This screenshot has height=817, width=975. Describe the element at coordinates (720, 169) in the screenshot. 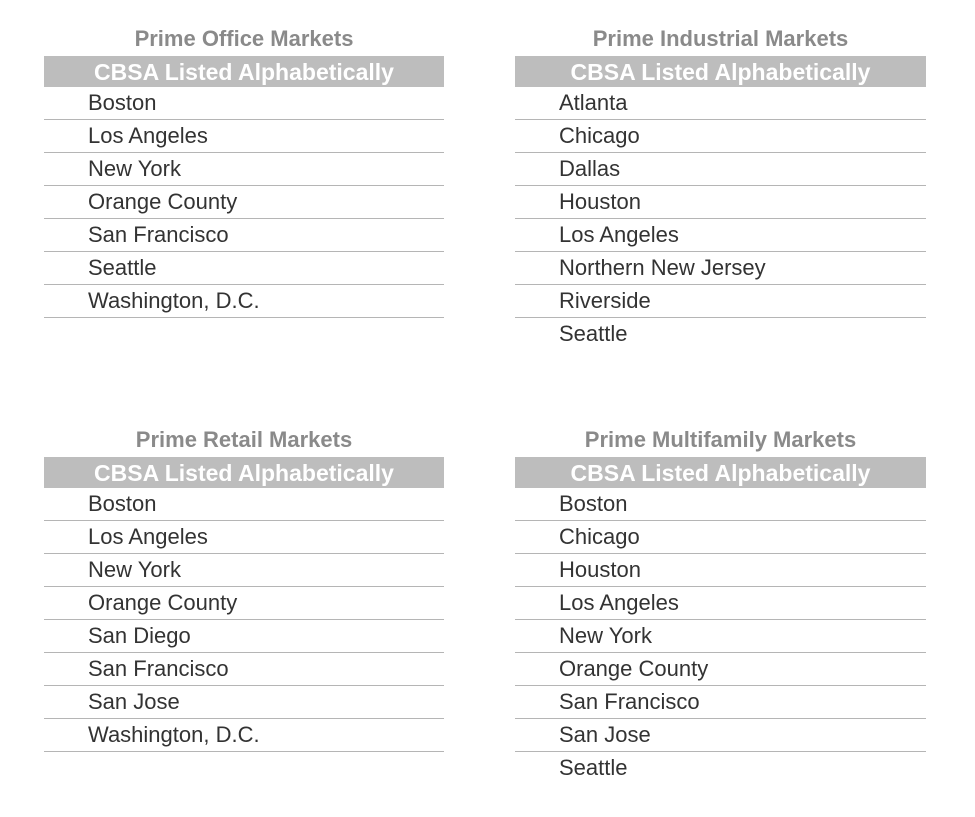

I see `market-list-item: Dallas` at that location.